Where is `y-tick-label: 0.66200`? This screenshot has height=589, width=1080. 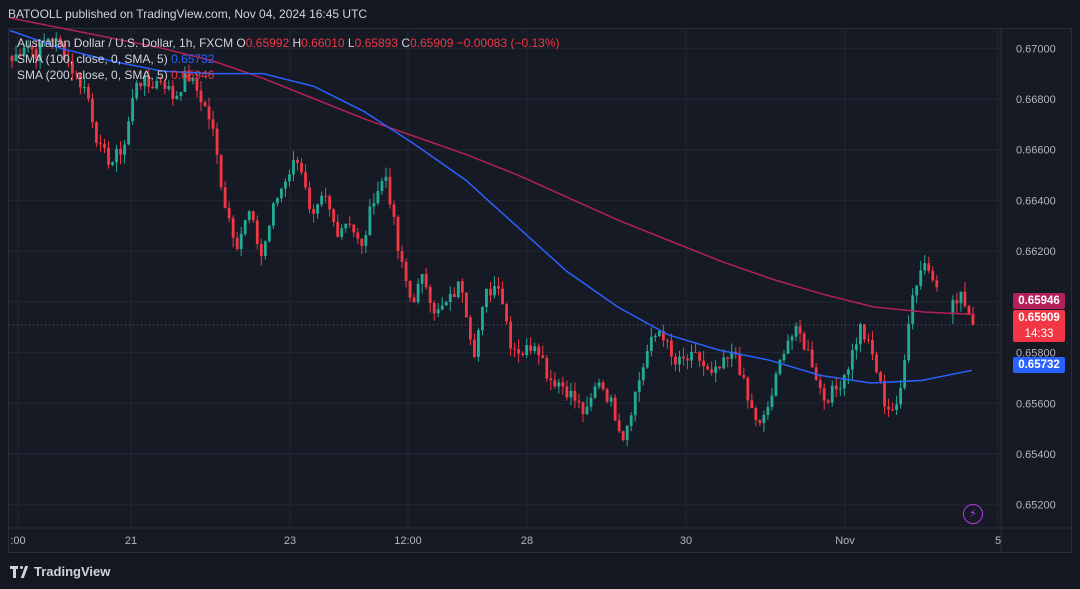 y-tick-label: 0.66200 is located at coordinates (1036, 252).